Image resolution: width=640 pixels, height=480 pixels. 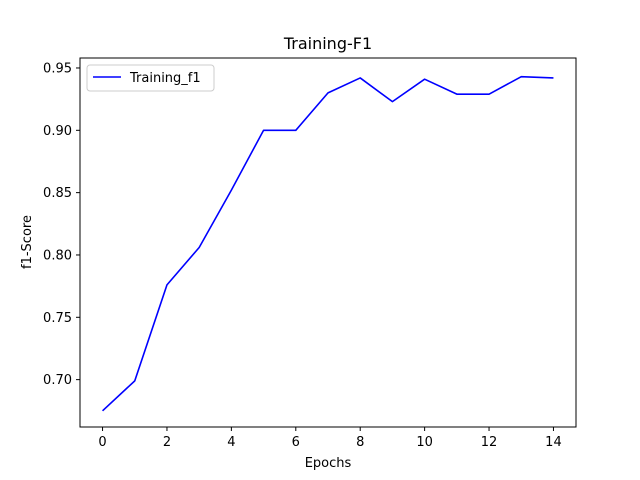 I want to click on legend-box, so click(x=150, y=78).